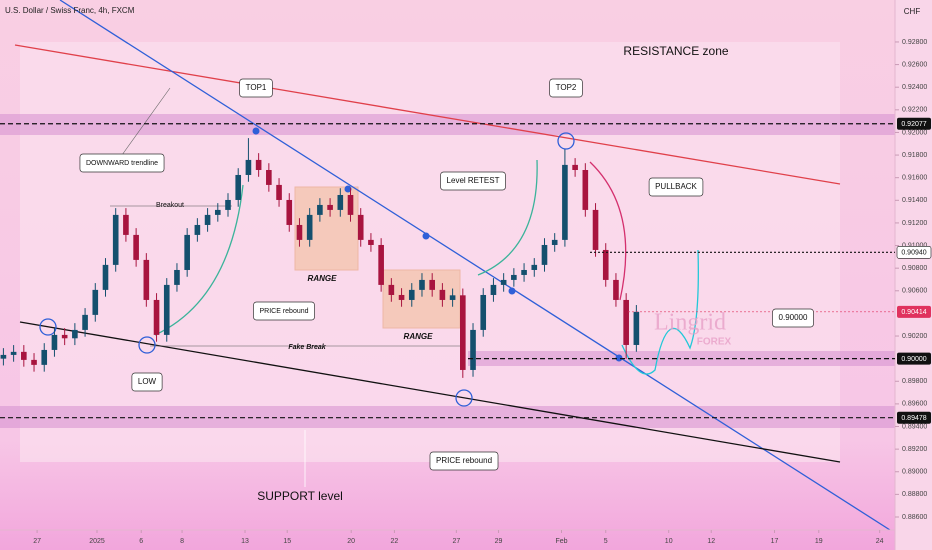  What do you see at coordinates (914, 245) in the screenshot?
I see `y-tick-label: 0.91000` at bounding box center [914, 245].